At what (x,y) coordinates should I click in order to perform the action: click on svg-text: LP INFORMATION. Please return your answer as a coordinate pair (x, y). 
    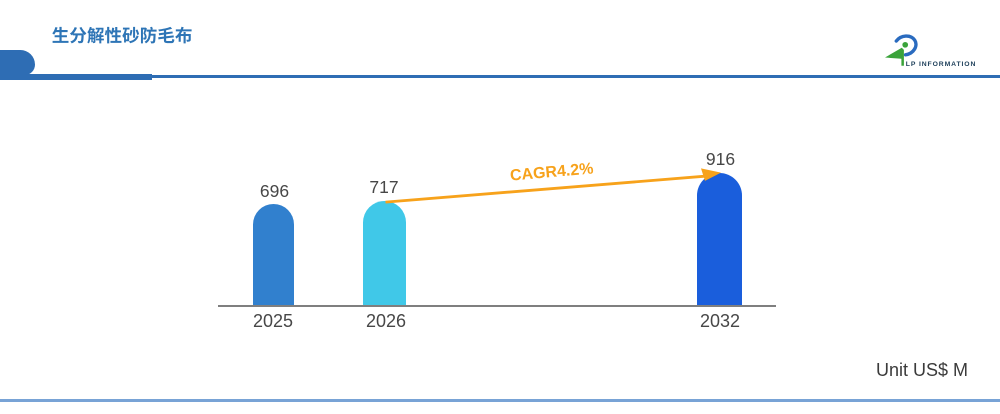
    Looking at the image, I should click on (941, 64).